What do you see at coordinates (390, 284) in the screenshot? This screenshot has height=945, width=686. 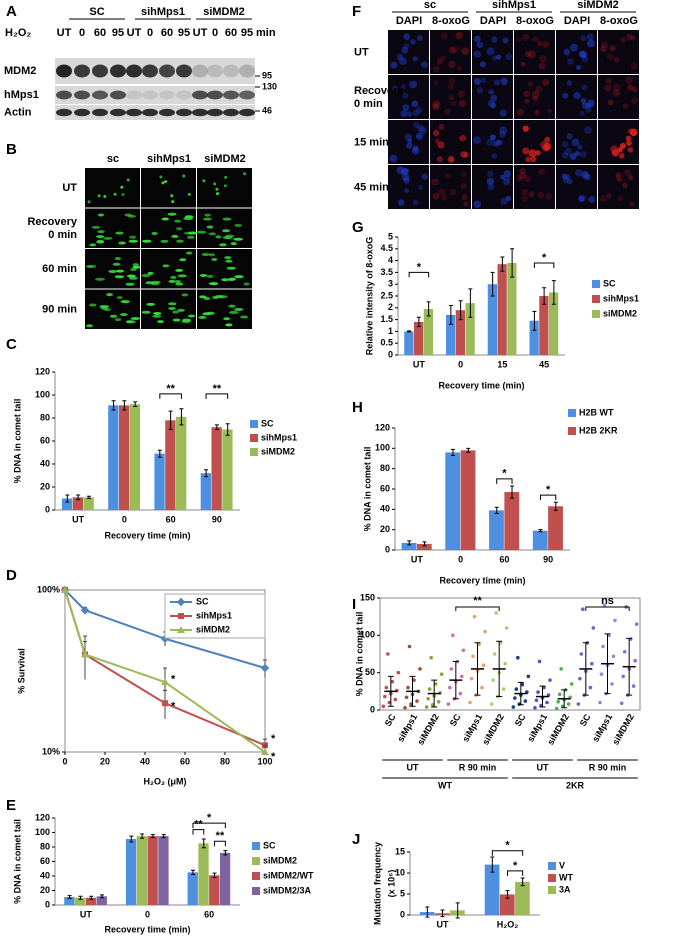 I see `y-tick-label: 3` at bounding box center [390, 284].